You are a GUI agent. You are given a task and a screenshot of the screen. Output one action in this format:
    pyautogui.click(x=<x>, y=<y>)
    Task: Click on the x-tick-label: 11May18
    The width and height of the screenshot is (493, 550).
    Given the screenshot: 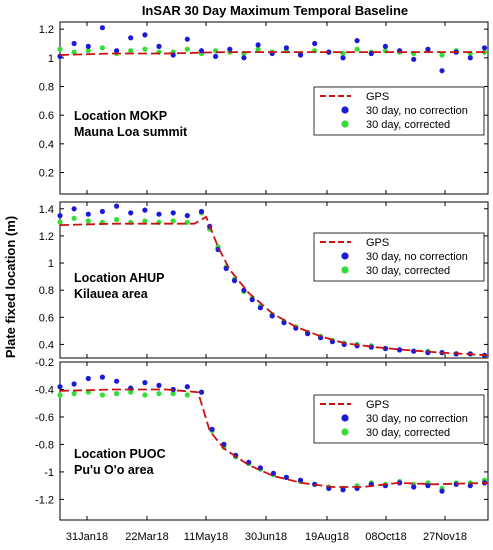 What is the action you would take?
    pyautogui.click(x=206, y=537)
    